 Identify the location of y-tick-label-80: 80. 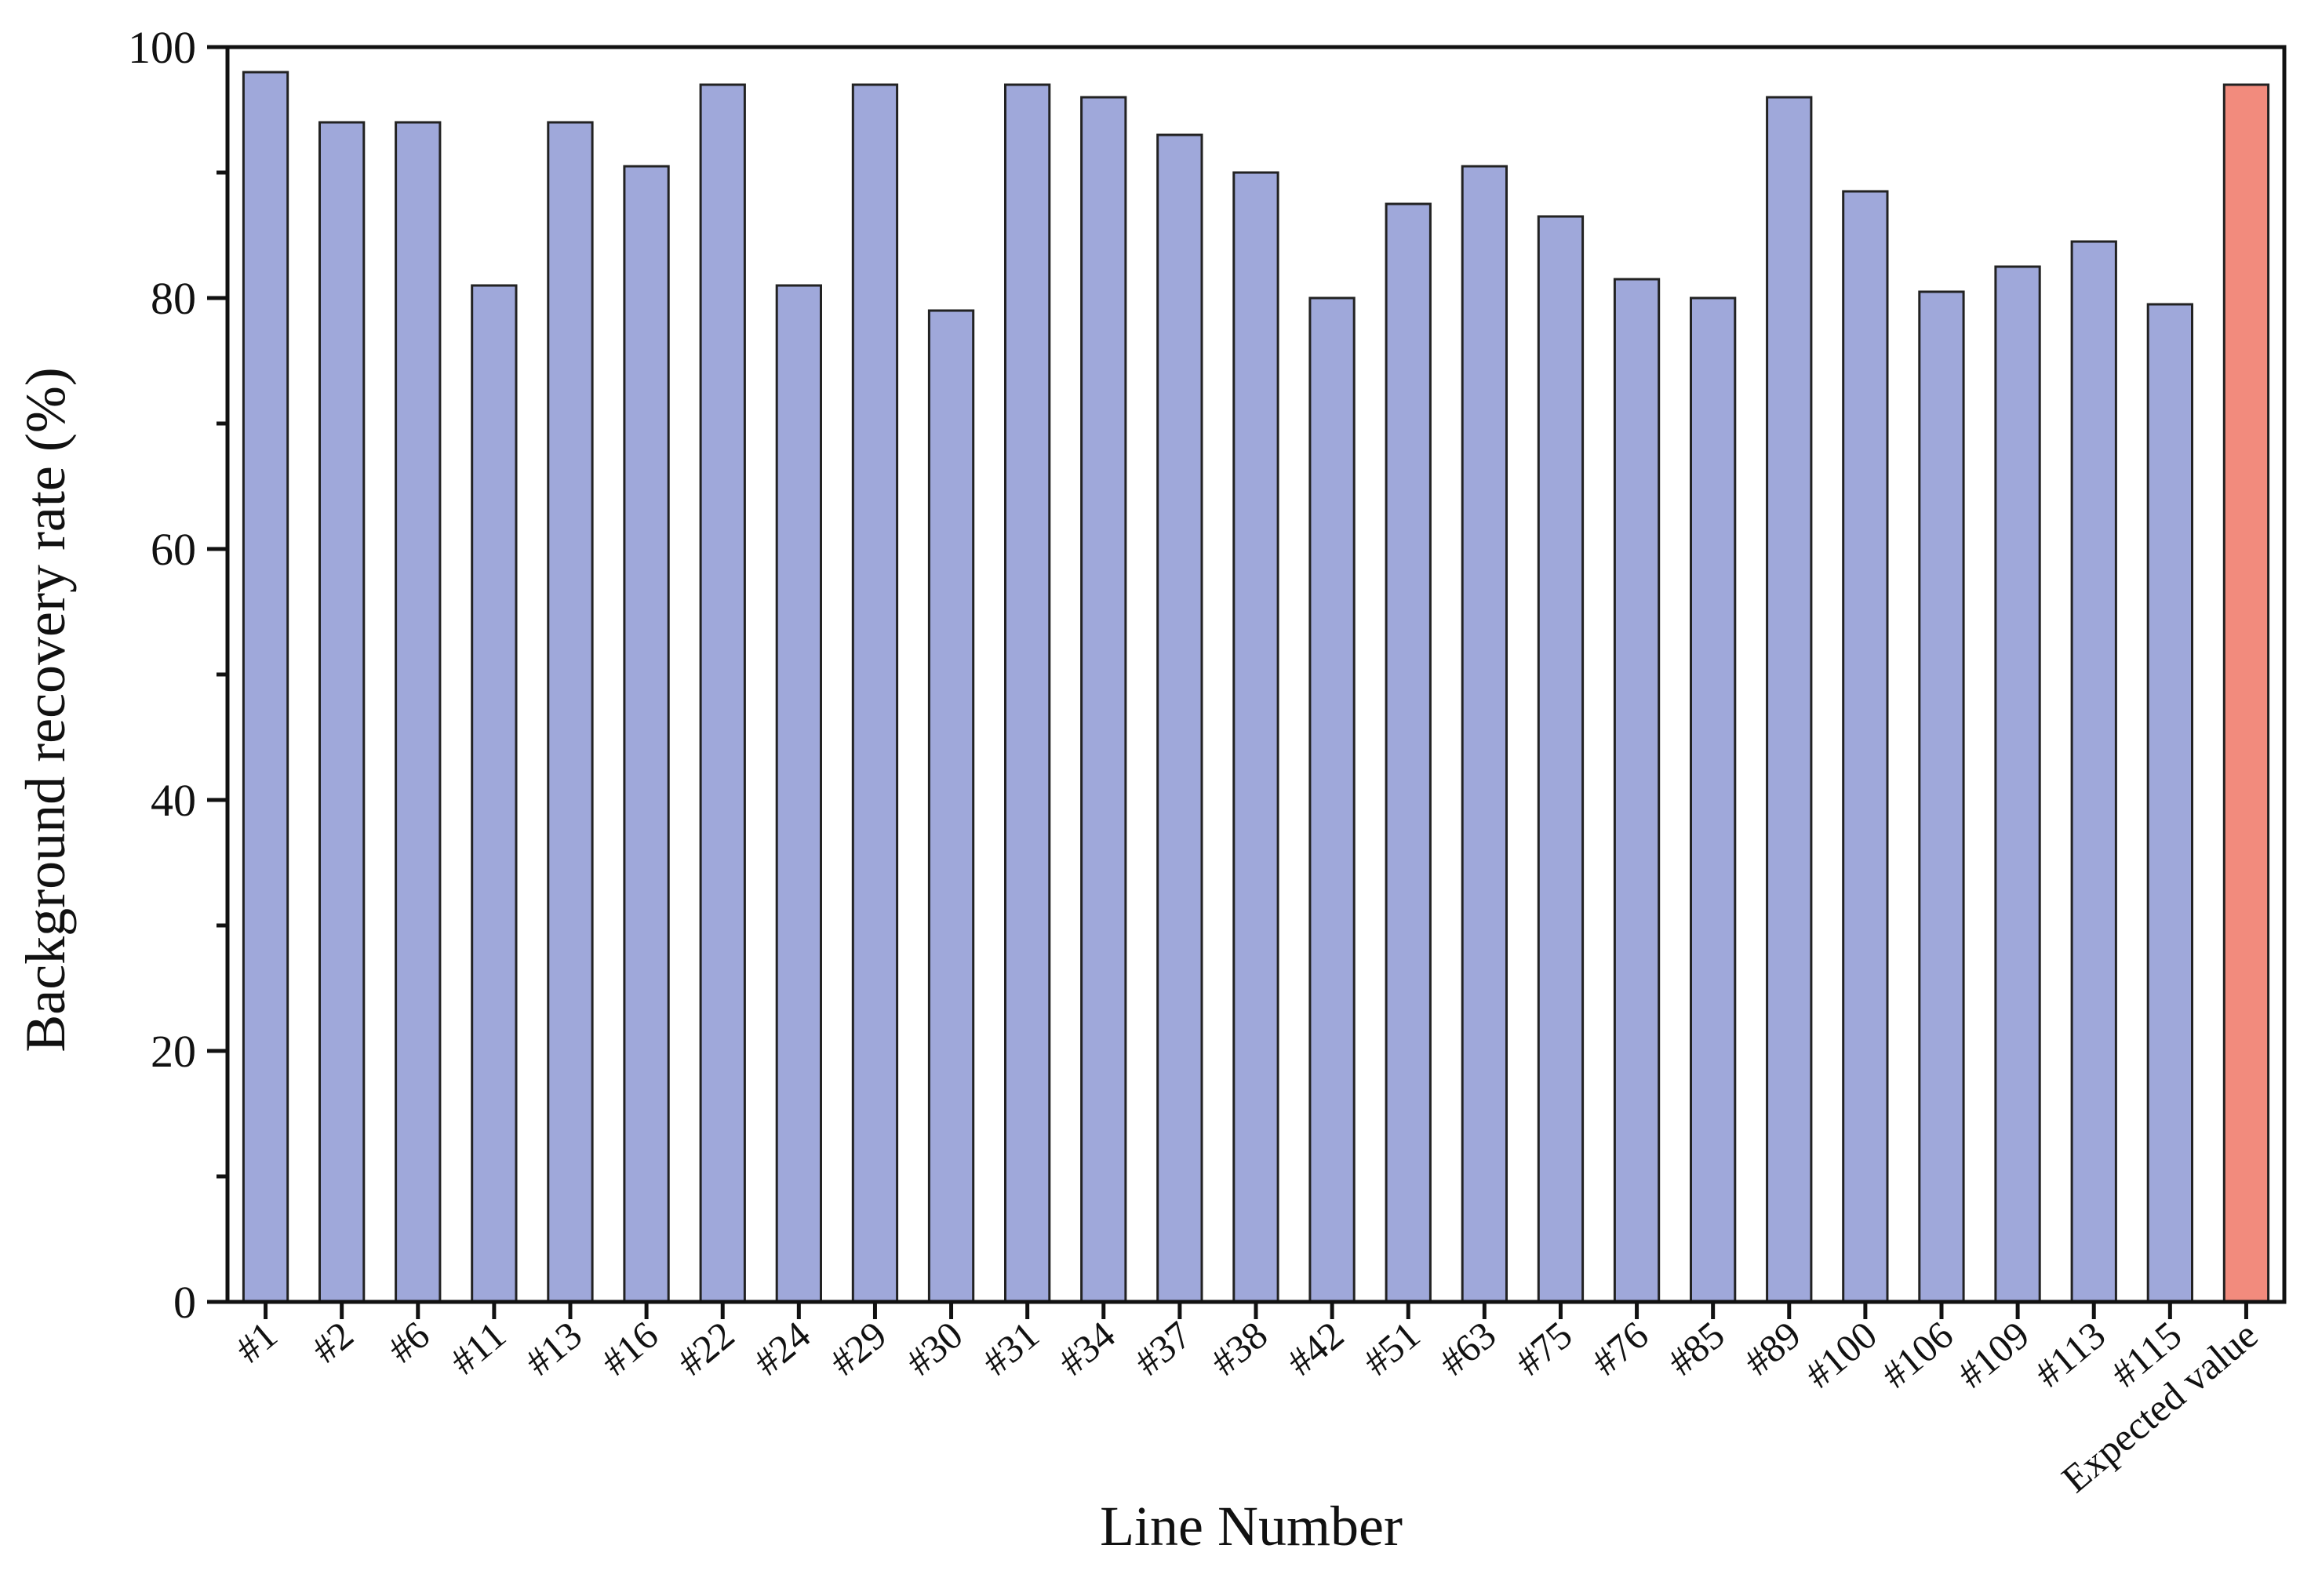
(173, 299).